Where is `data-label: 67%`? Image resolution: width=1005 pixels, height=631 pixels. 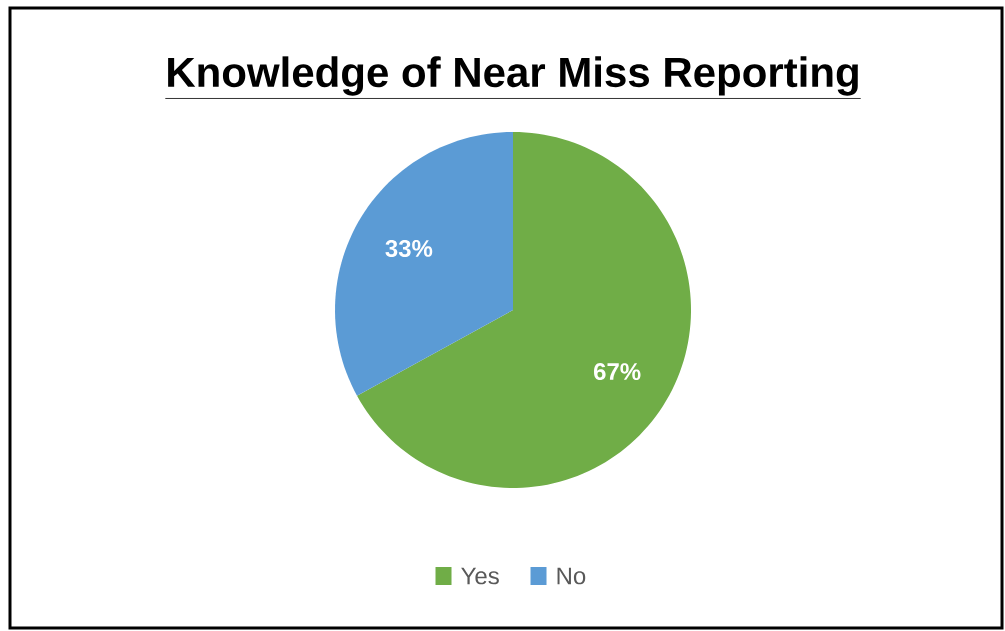
data-label: 67% is located at coordinates (617, 372).